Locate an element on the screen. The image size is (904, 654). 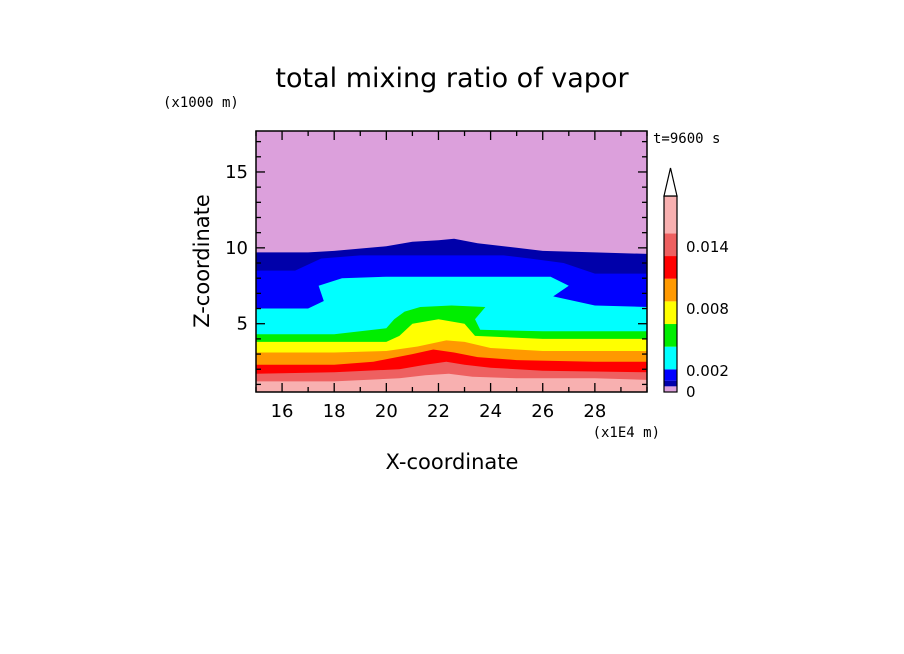
colorbar-label: 0.014 is located at coordinates (707, 247).